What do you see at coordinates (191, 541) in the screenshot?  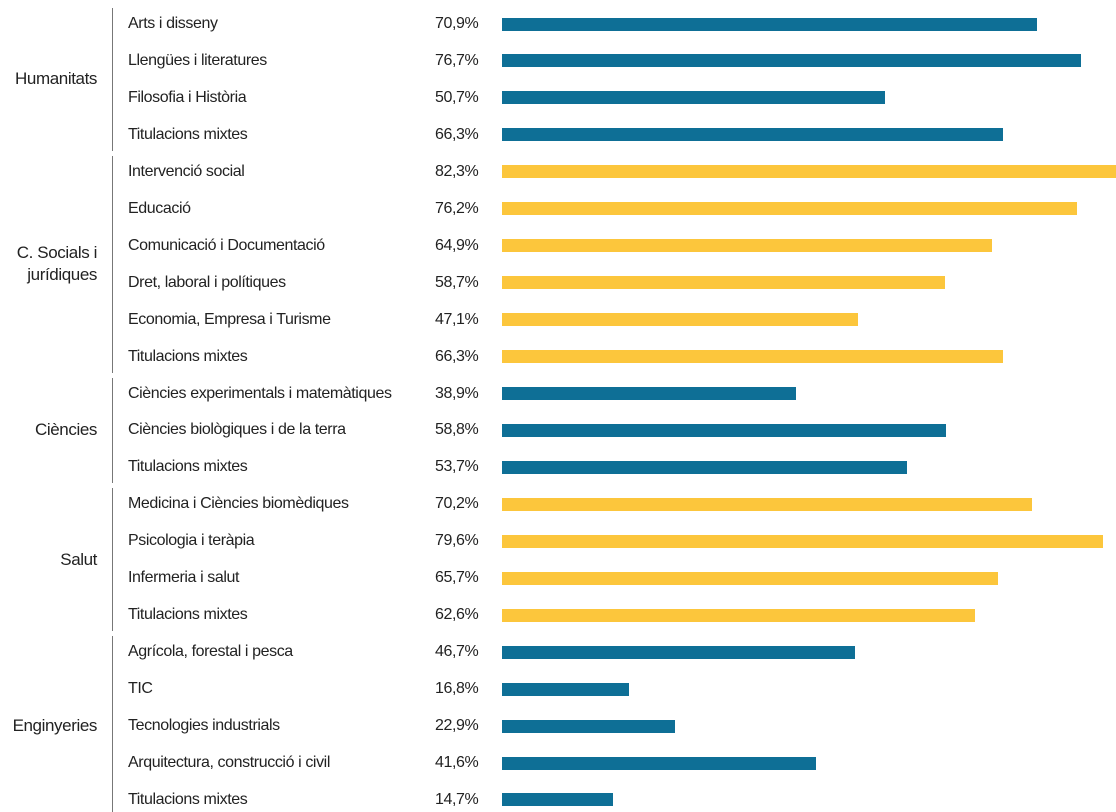 I see `category-label: Psicologia i teràpia` at bounding box center [191, 541].